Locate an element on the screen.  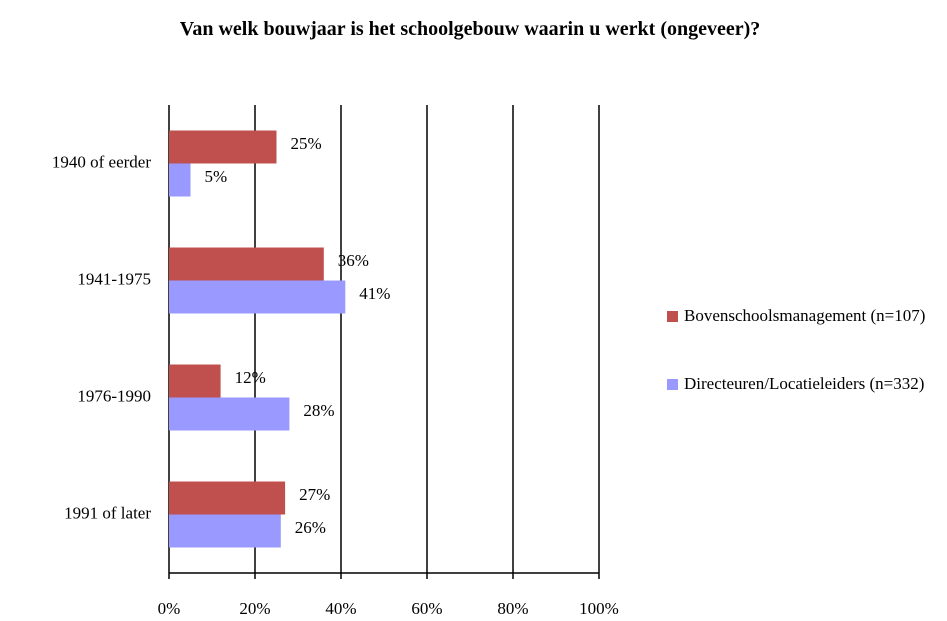
legend-item: Bovenschoolsmanagement (n=107) is located at coordinates (806, 316).